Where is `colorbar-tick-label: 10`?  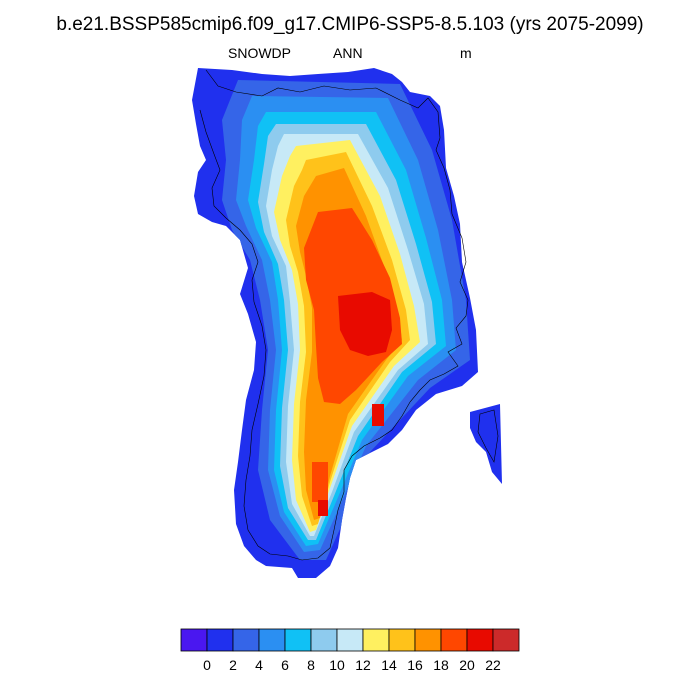
colorbar-tick-label: 10 is located at coordinates (337, 665).